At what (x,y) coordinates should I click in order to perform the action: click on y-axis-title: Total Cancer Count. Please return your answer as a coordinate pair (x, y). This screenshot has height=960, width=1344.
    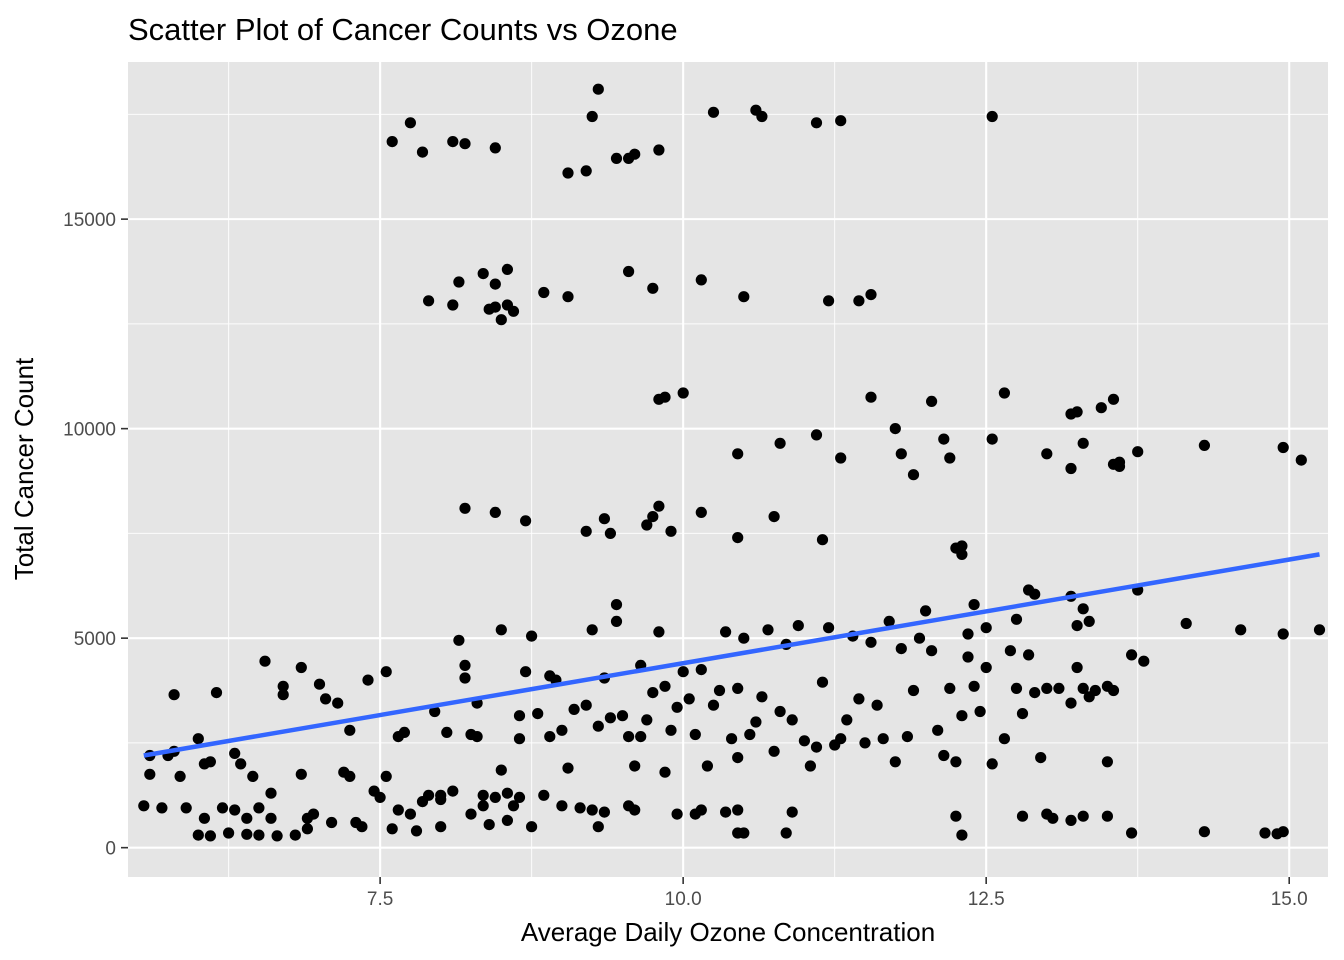
    Looking at the image, I should click on (24, 468).